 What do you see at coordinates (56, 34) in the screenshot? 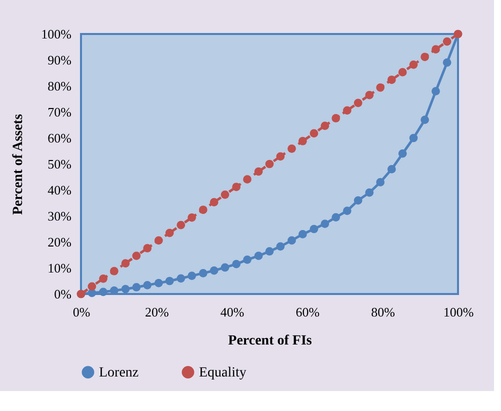
I see `y-tick-label: 100%` at bounding box center [56, 34].